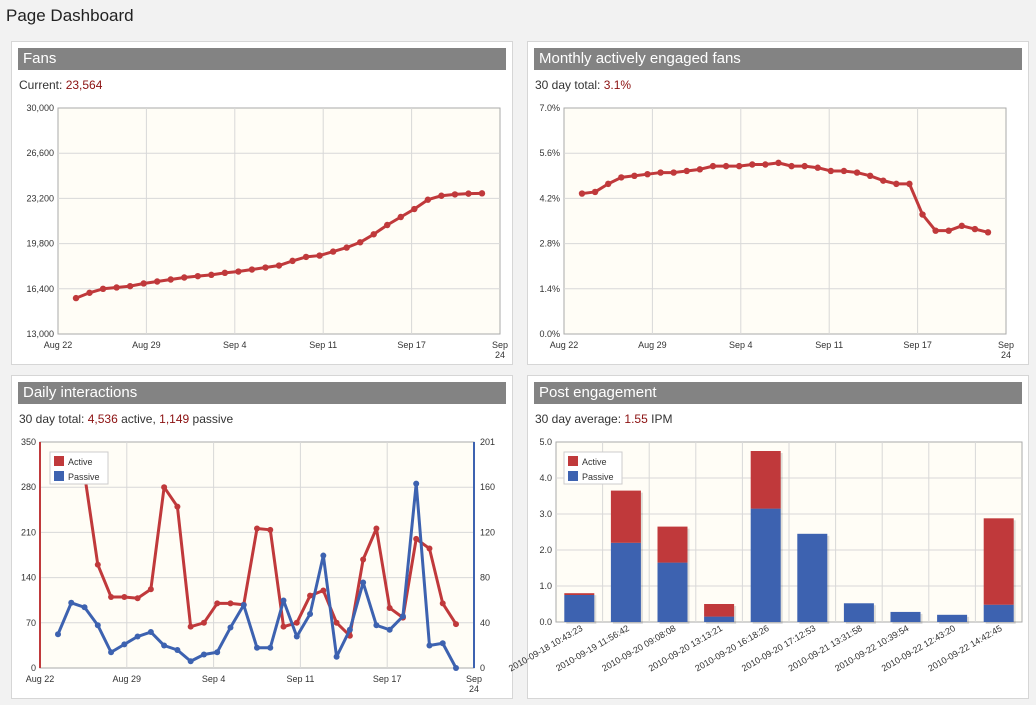 The height and width of the screenshot is (705, 1036). What do you see at coordinates (487, 442) in the screenshot?
I see `y-tick-label: 201` at bounding box center [487, 442].